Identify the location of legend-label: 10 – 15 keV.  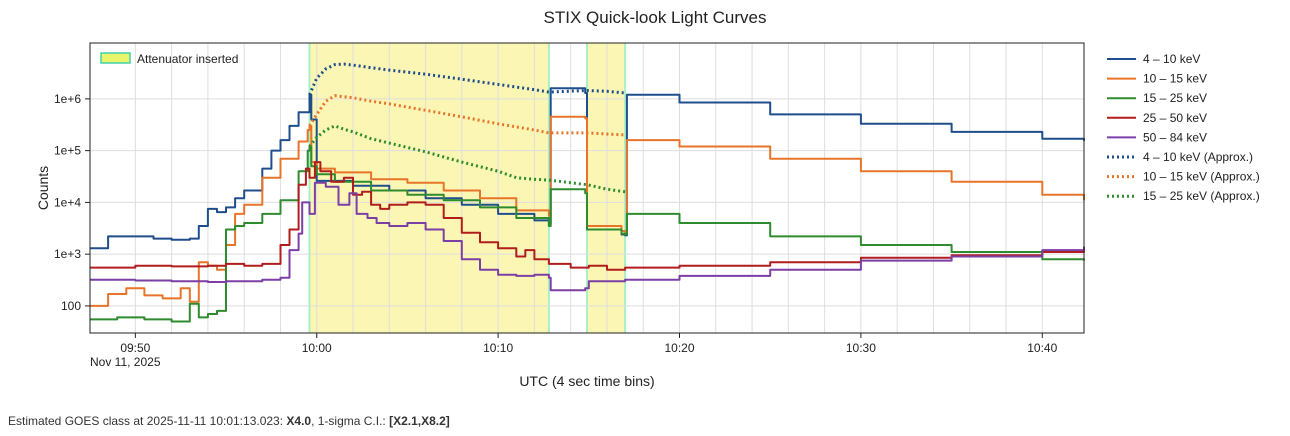
(1175, 79).